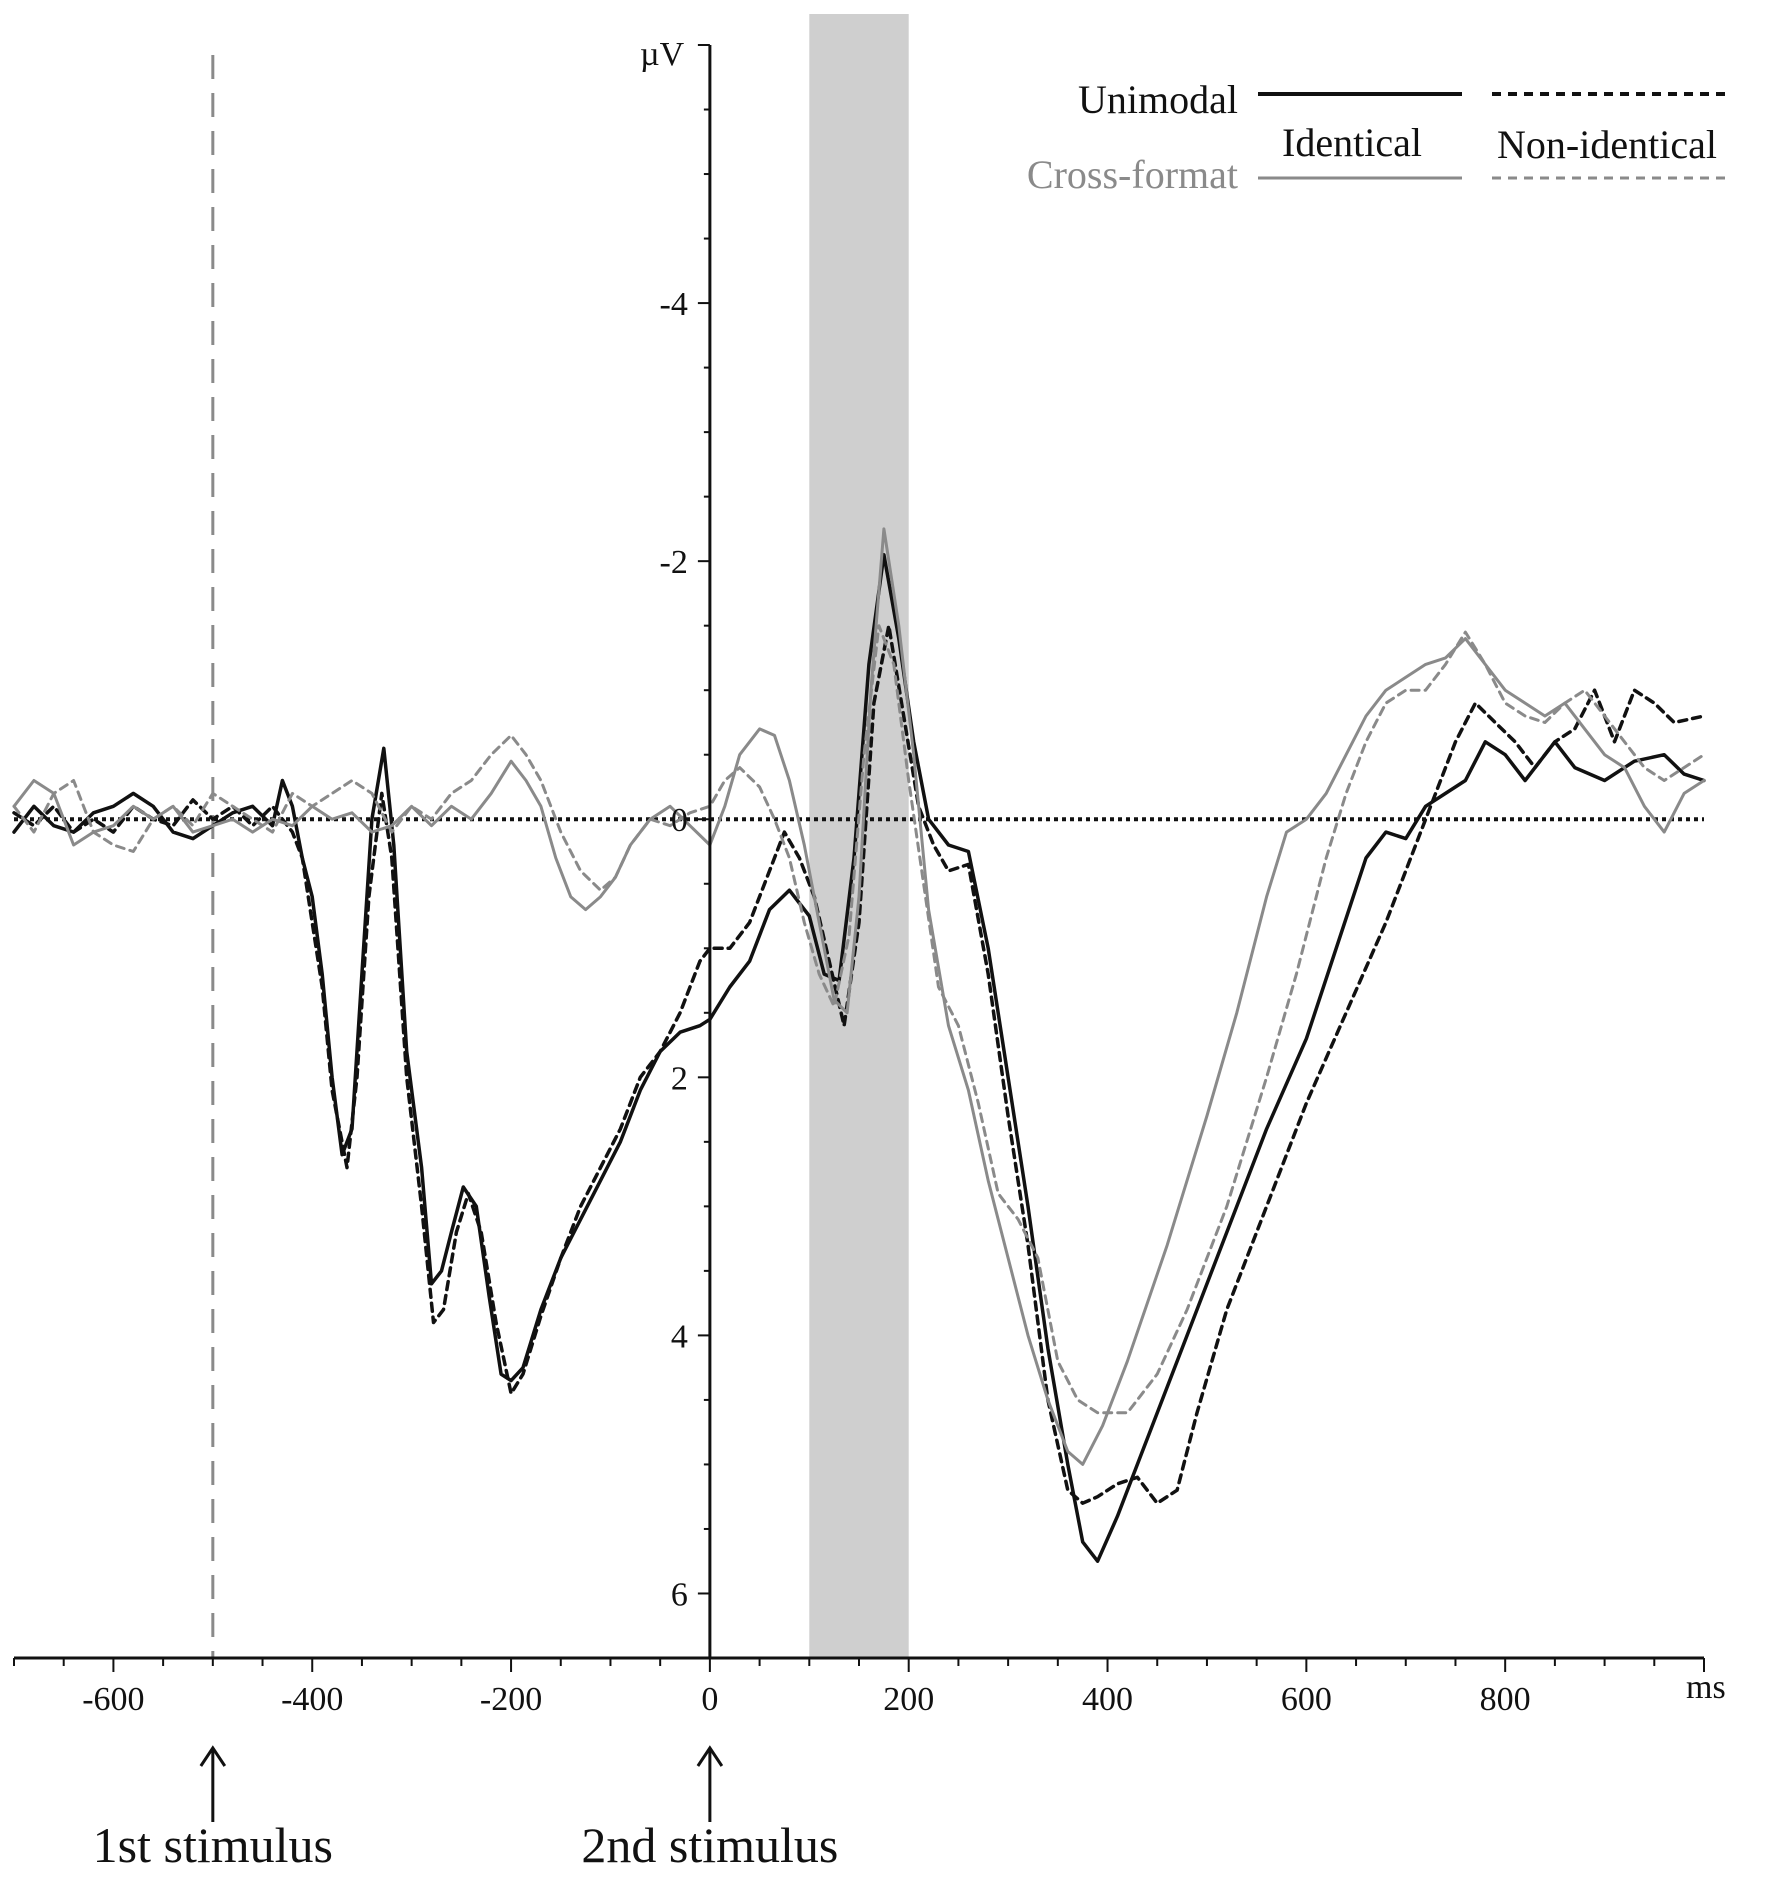 Image resolution: width=1772 pixels, height=1881 pixels. What do you see at coordinates (1706, 1687) in the screenshot?
I see `x-axis-unit: ms` at bounding box center [1706, 1687].